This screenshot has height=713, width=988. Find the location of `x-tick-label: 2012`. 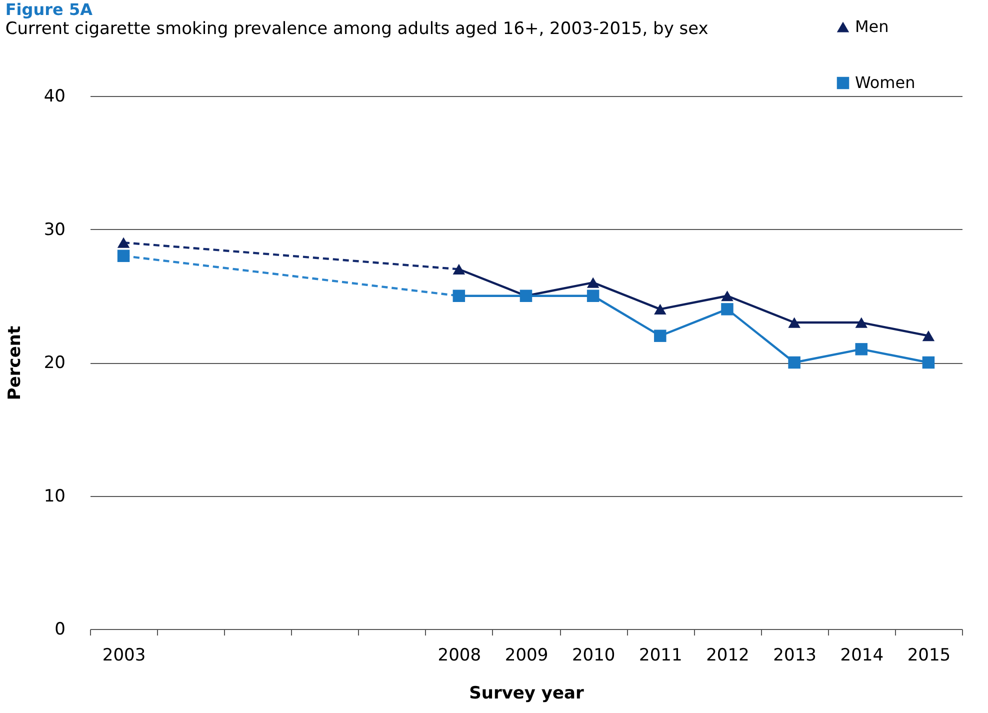

x-tick-label: 2012 is located at coordinates (728, 656).